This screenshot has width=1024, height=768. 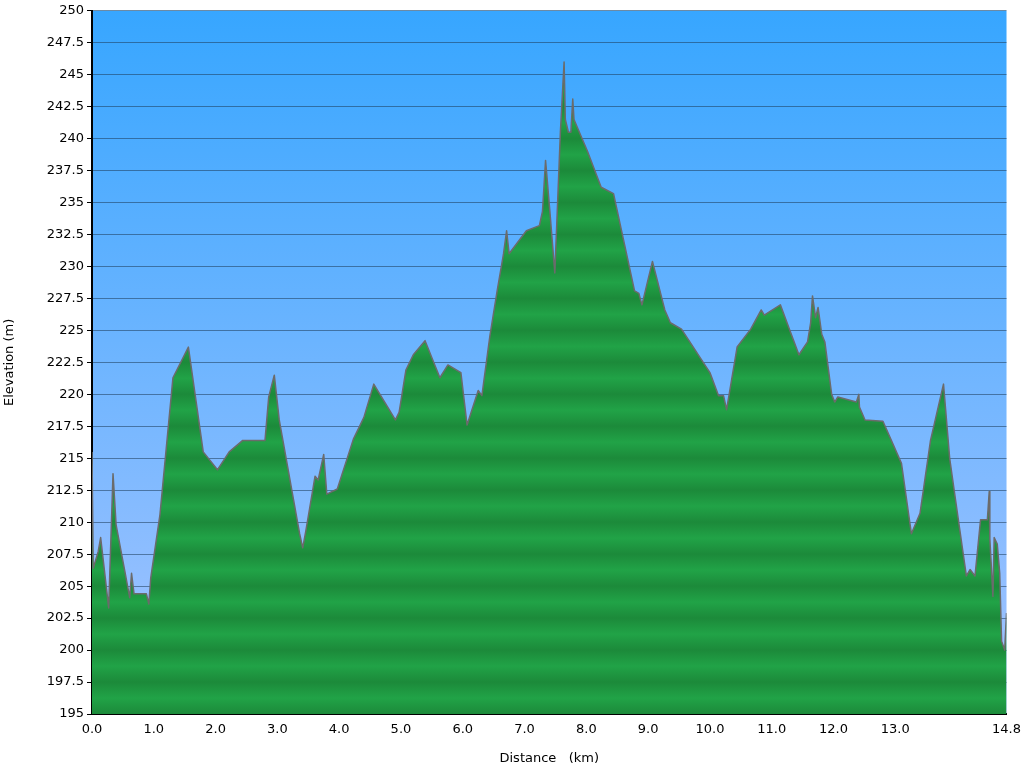 I want to click on y-tick-label: 227.5, so click(x=65, y=297).